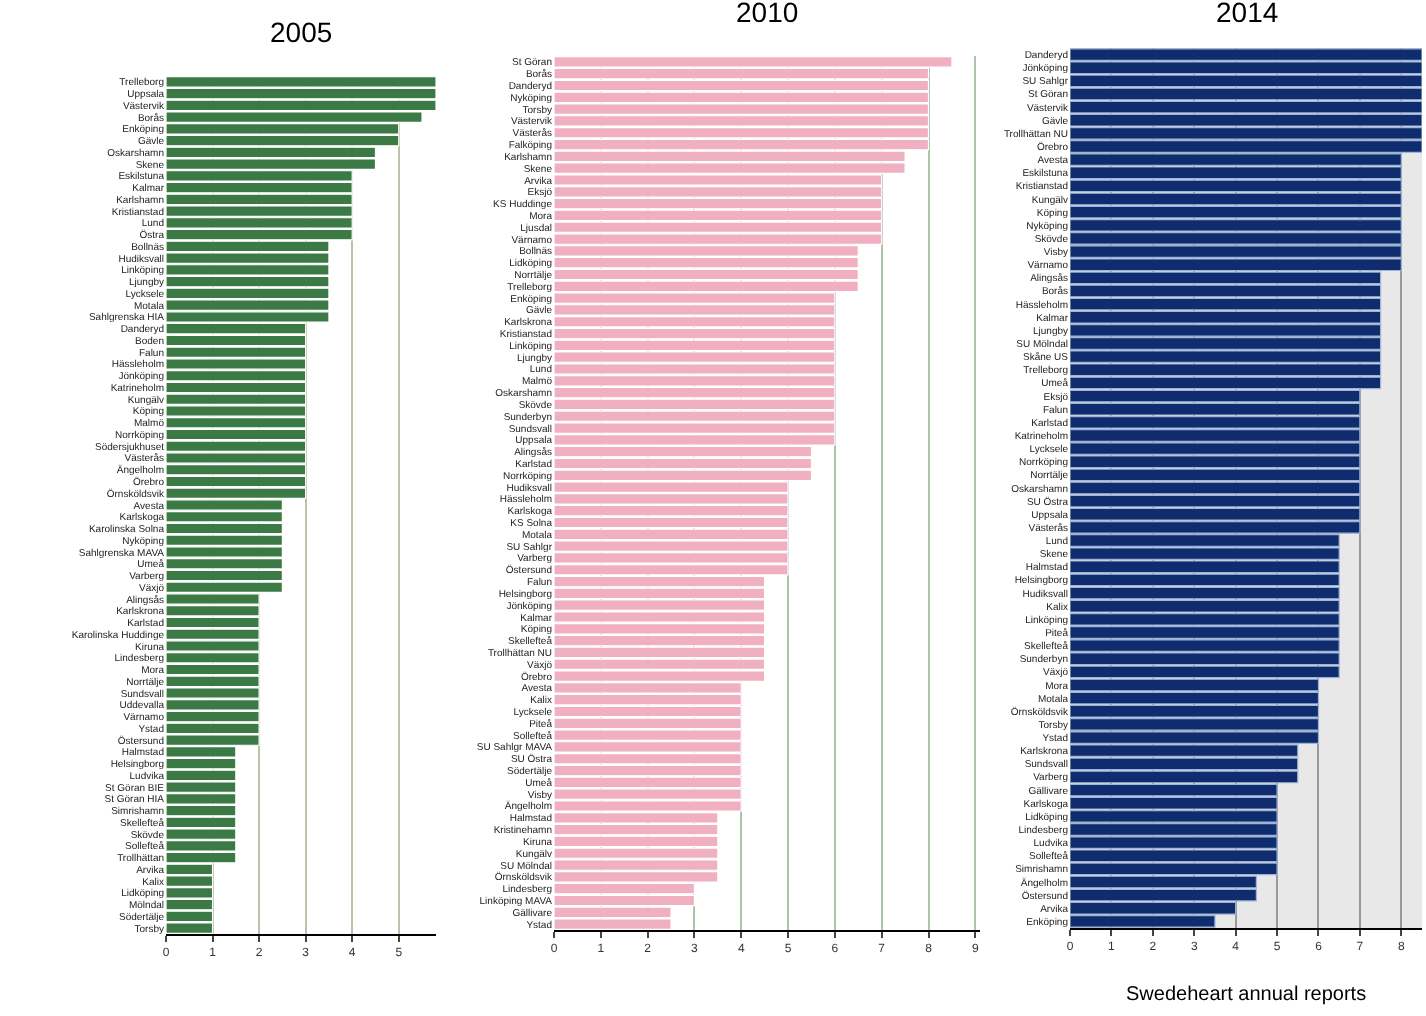 This screenshot has width=1426, height=1016. Describe the element at coordinates (767, 14) in the screenshot. I see `chart-title: 2010` at that location.